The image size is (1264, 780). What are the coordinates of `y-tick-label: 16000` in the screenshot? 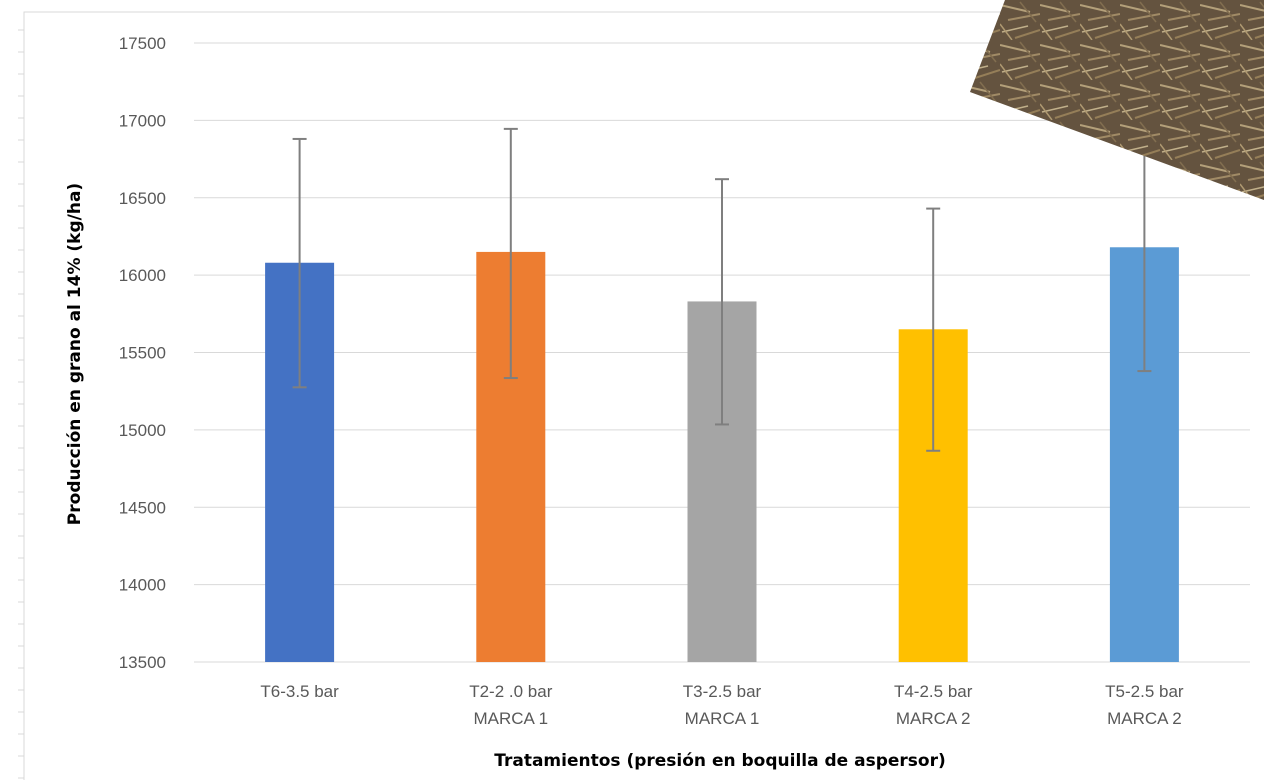 It's located at (142, 275).